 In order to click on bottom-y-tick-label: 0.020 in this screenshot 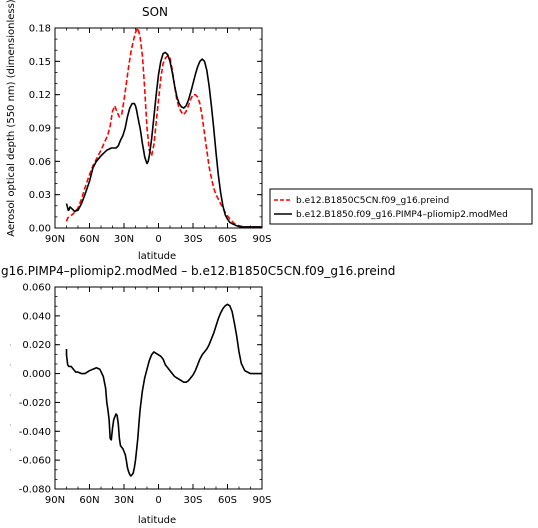, I will do `click(36, 345)`.